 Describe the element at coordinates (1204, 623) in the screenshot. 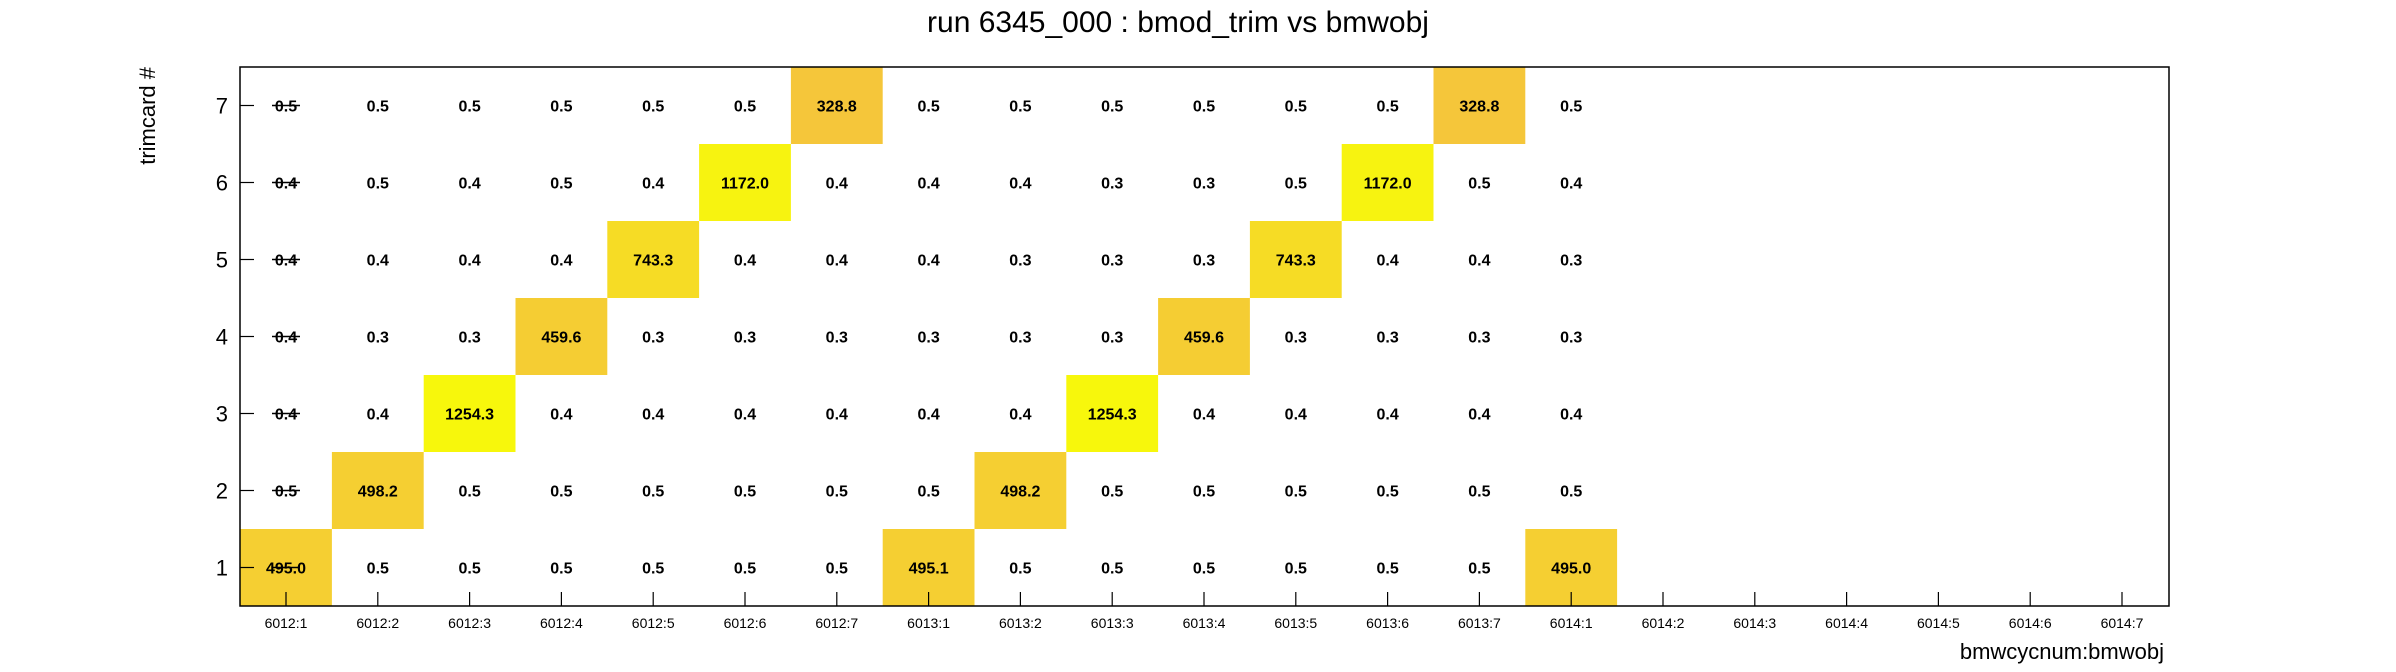

I see `x-tick-label: 6013:4` at that location.